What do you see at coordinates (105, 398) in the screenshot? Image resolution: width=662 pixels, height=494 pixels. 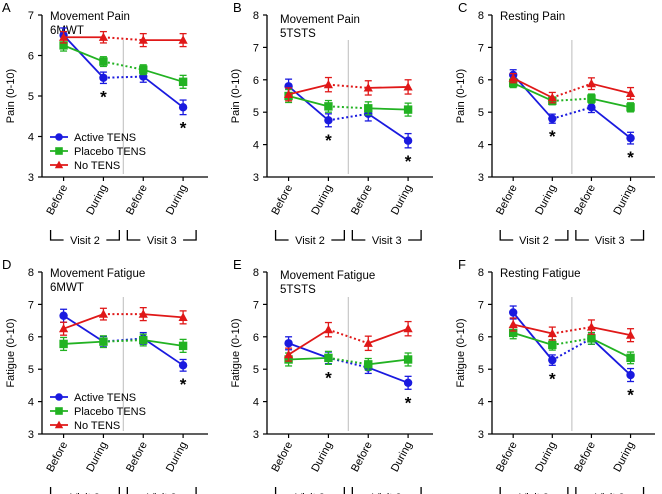 I see `legend-label: Active TENS` at bounding box center [105, 398].